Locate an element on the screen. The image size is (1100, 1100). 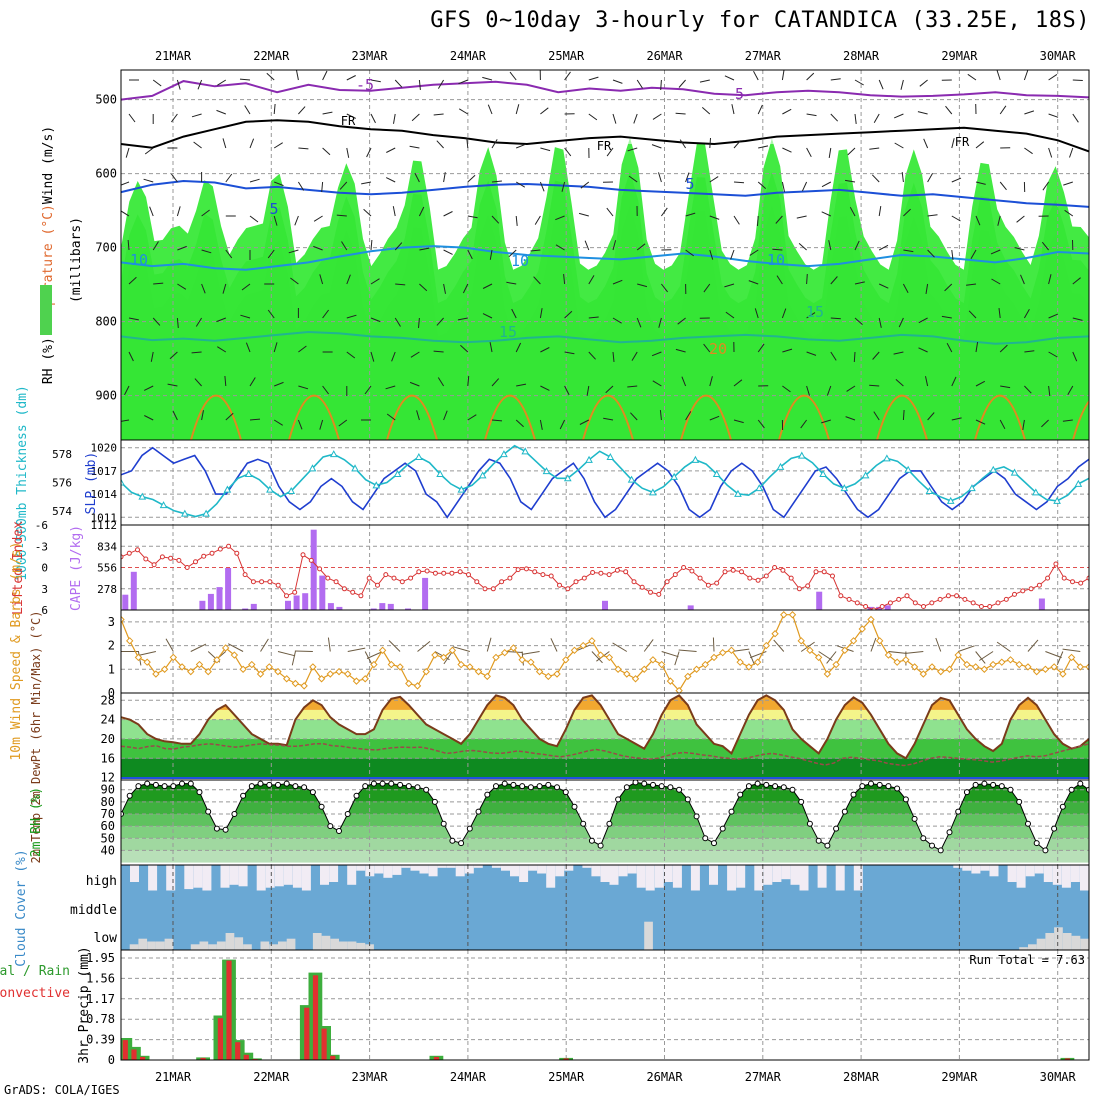
rh2m-plot is located at coordinates (605, 822).